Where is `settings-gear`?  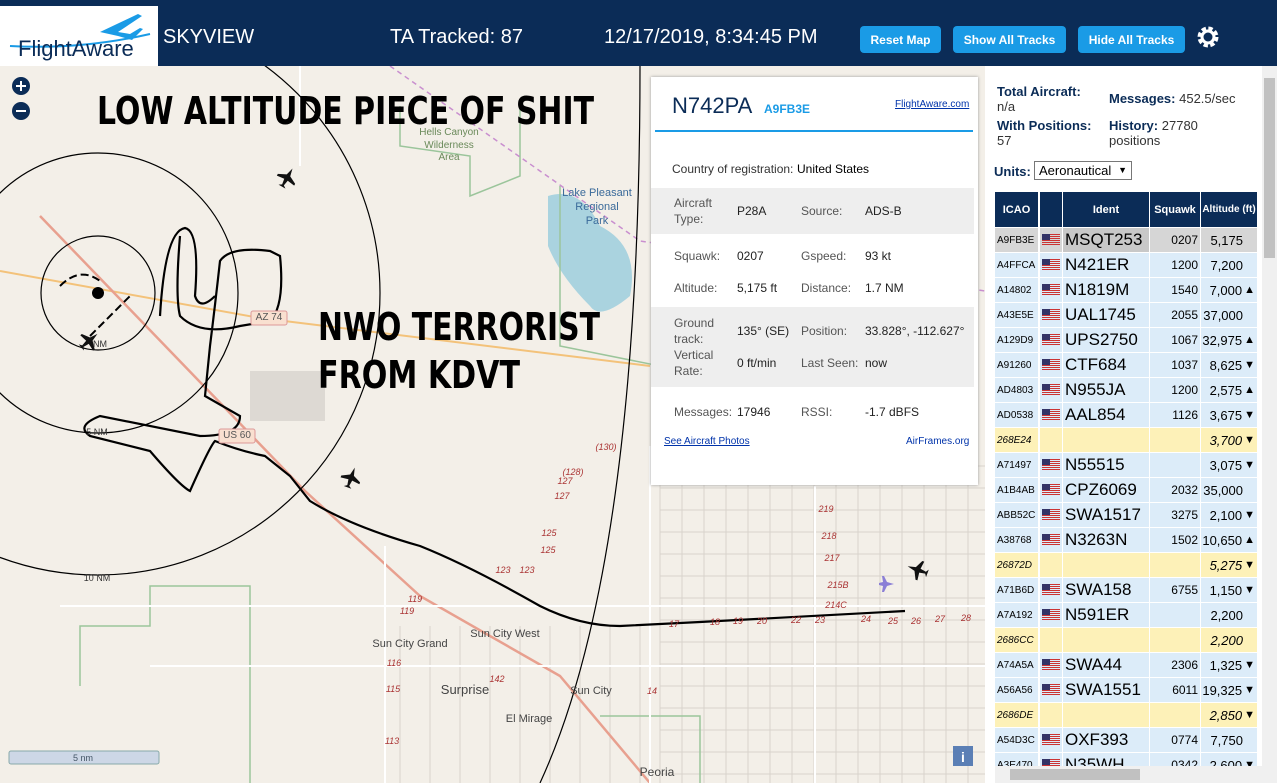
settings-gear is located at coordinates (1208, 37).